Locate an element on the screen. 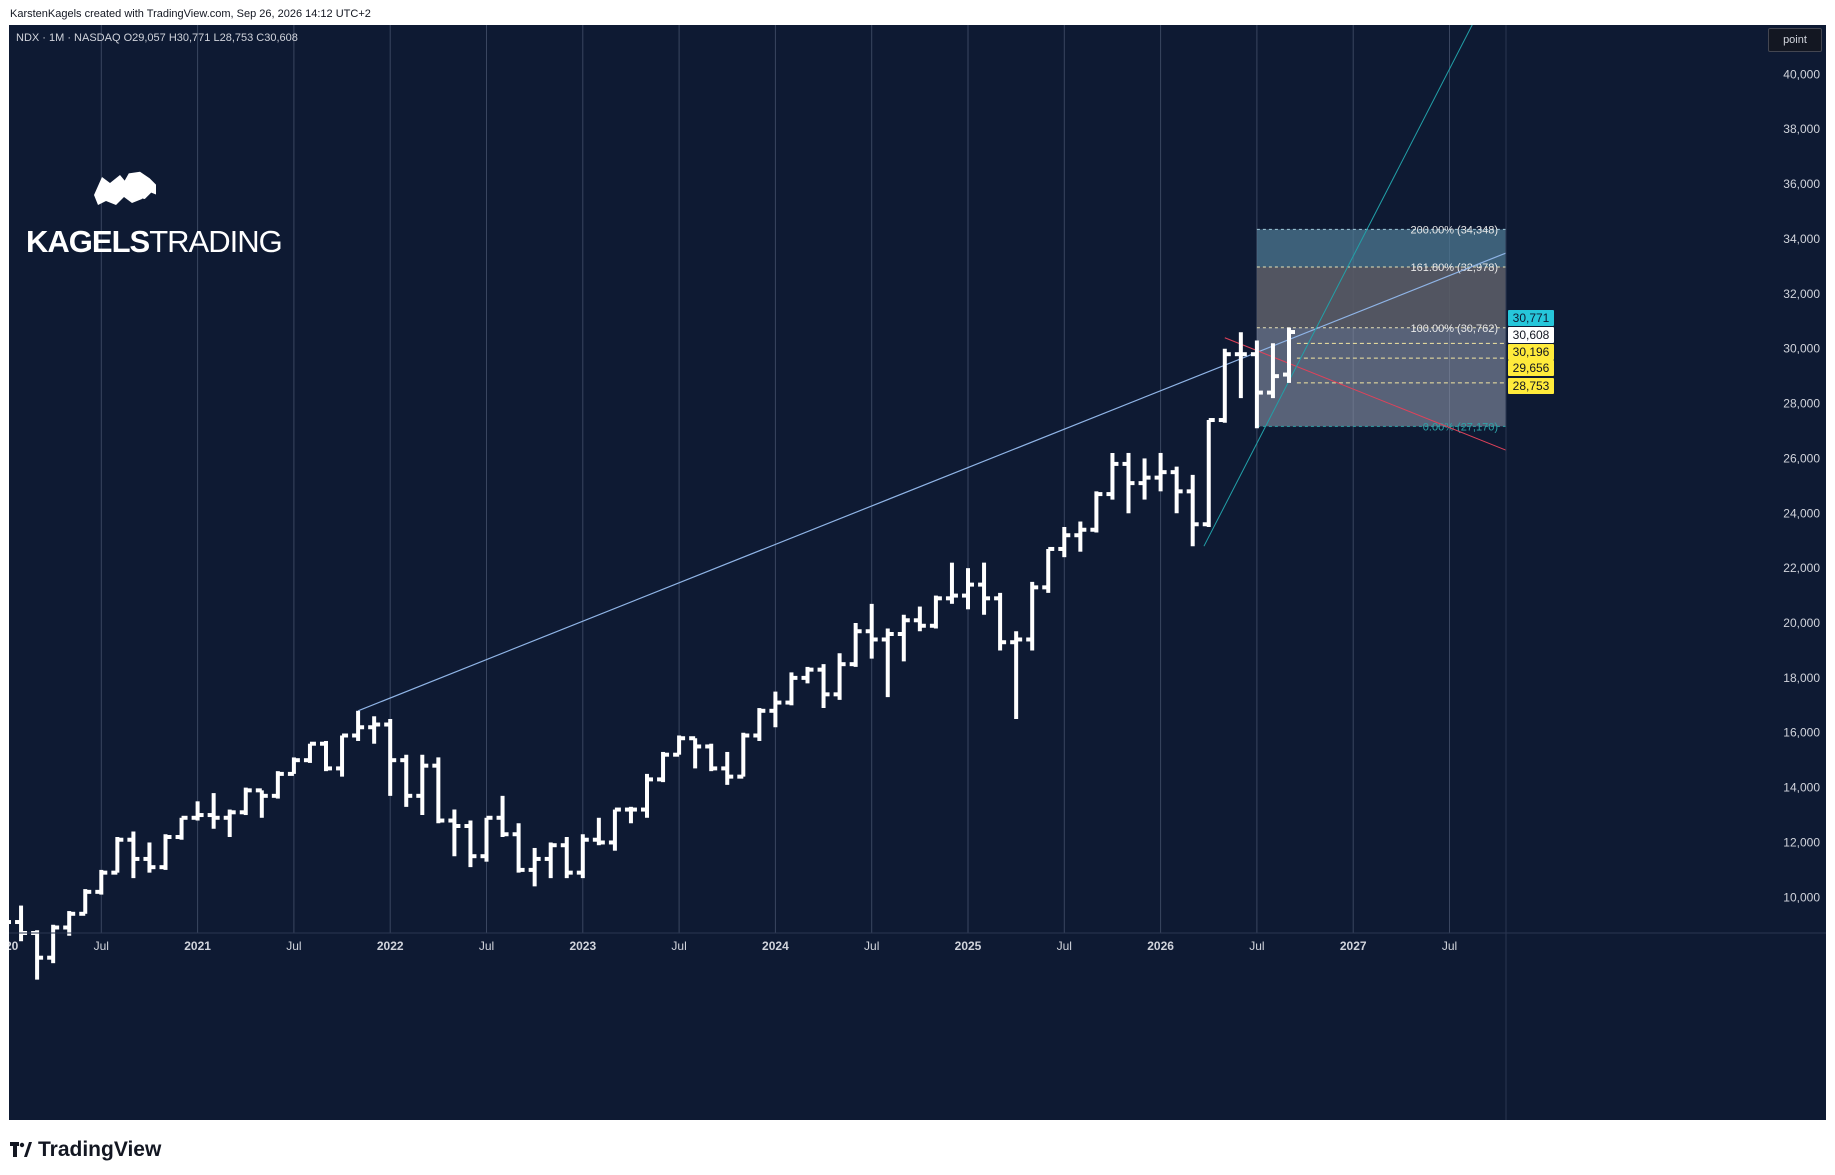  bull-bear-icon is located at coordinates (129, 188).